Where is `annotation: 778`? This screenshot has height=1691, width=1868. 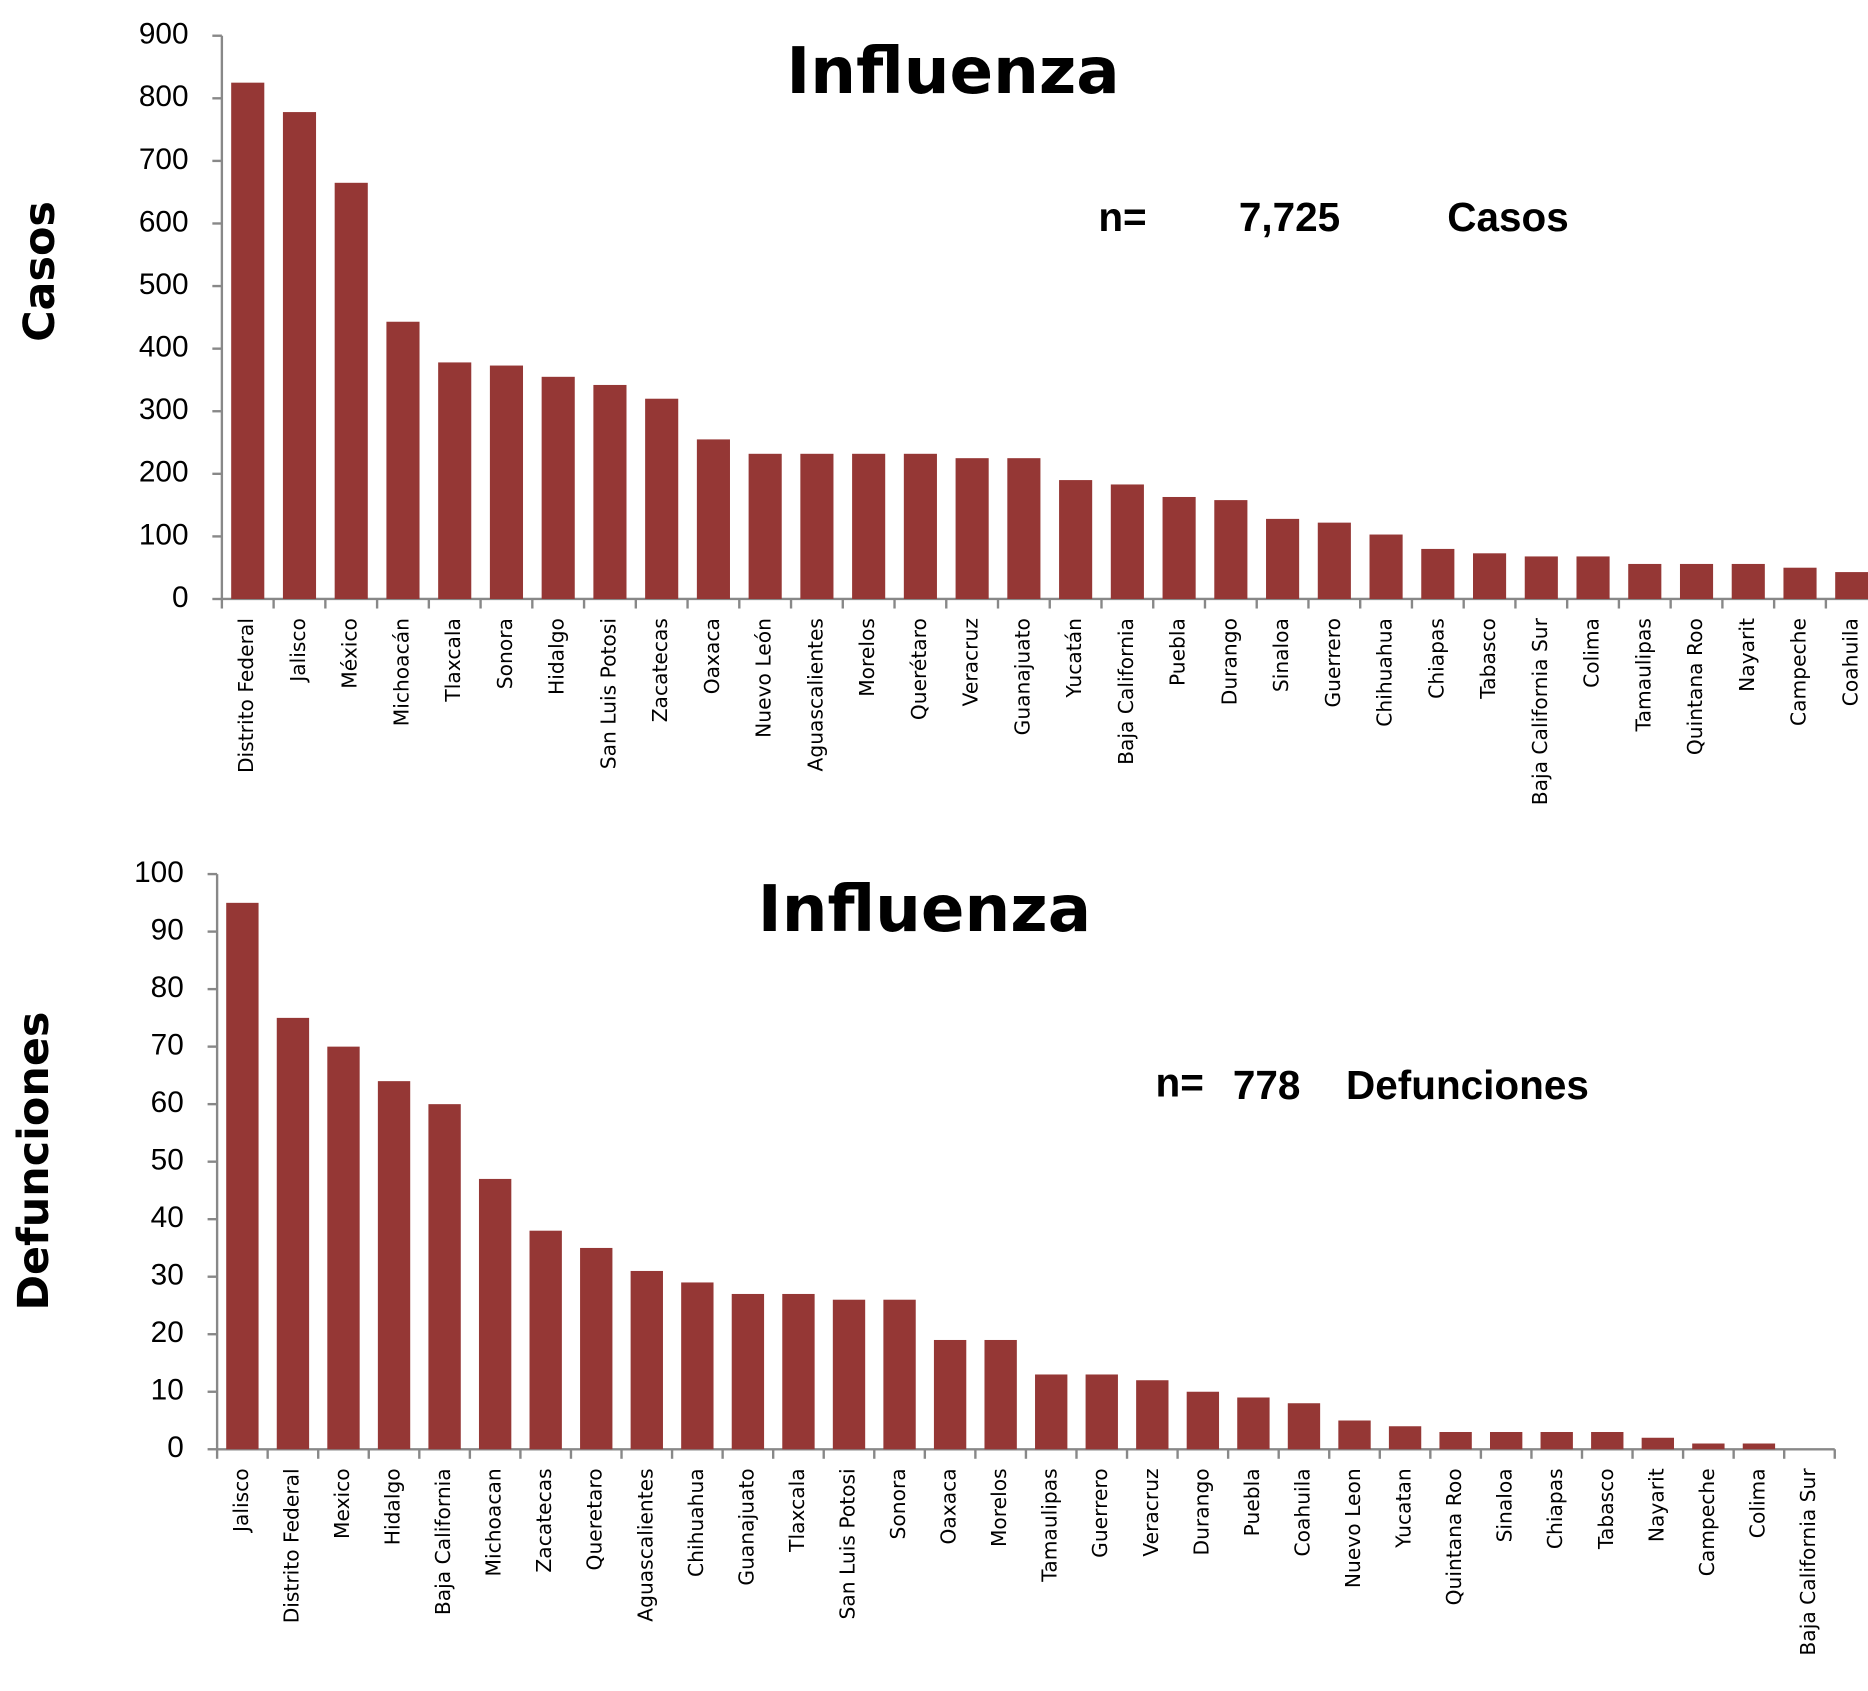 annotation: 778 is located at coordinates (1267, 1085).